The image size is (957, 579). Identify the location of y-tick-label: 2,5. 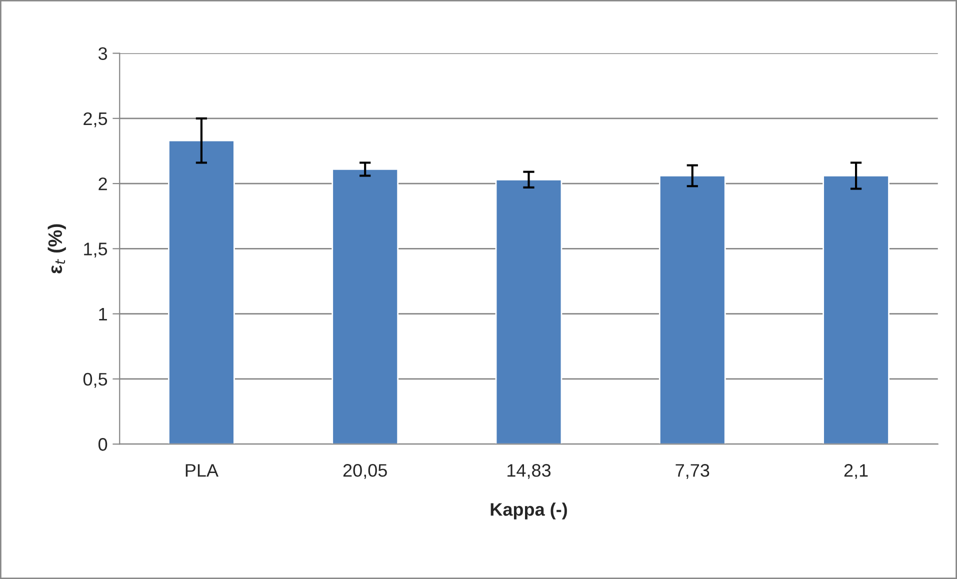
(96, 120).